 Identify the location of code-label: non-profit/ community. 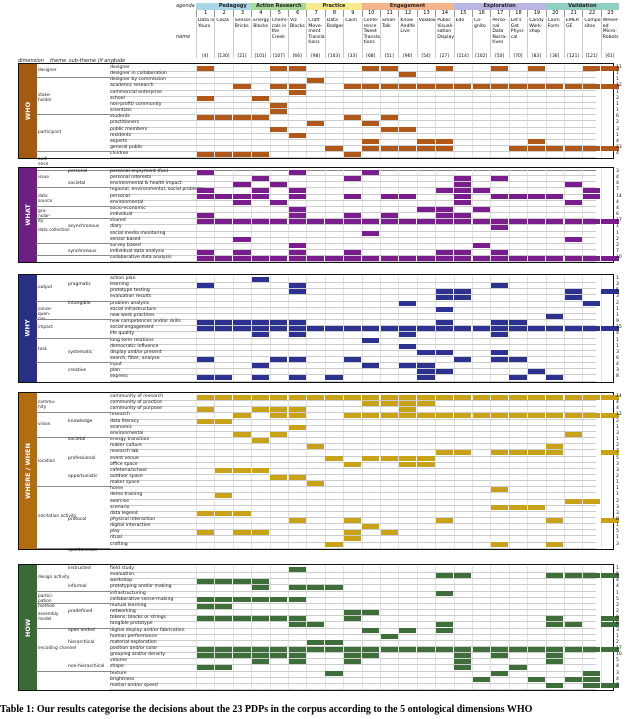
(136, 104).